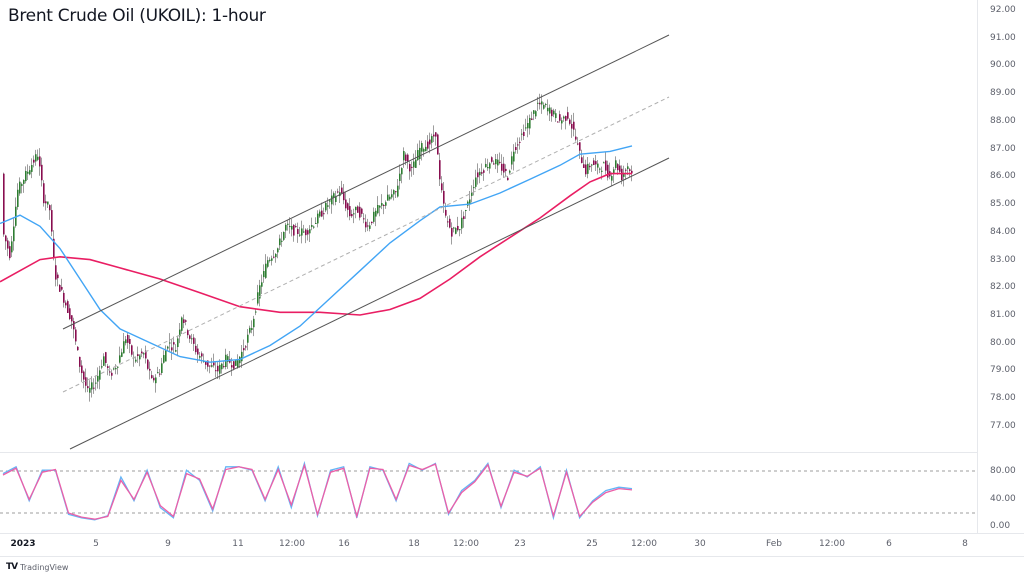 Image resolution: width=1024 pixels, height=576 pixels. I want to click on price-axis-label: 84.00, so click(1003, 231).